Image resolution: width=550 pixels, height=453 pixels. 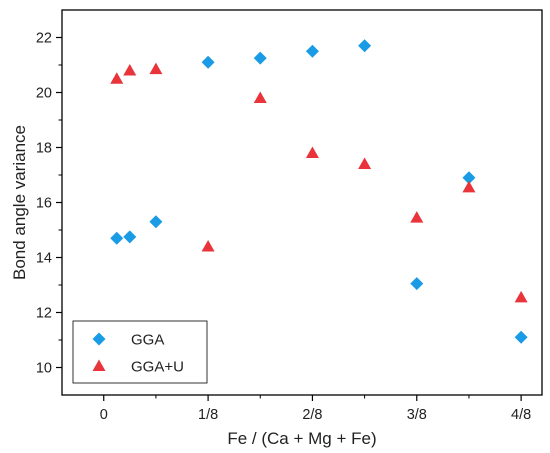 What do you see at coordinates (104, 415) in the screenshot?
I see `x-tick-label: 0` at bounding box center [104, 415].